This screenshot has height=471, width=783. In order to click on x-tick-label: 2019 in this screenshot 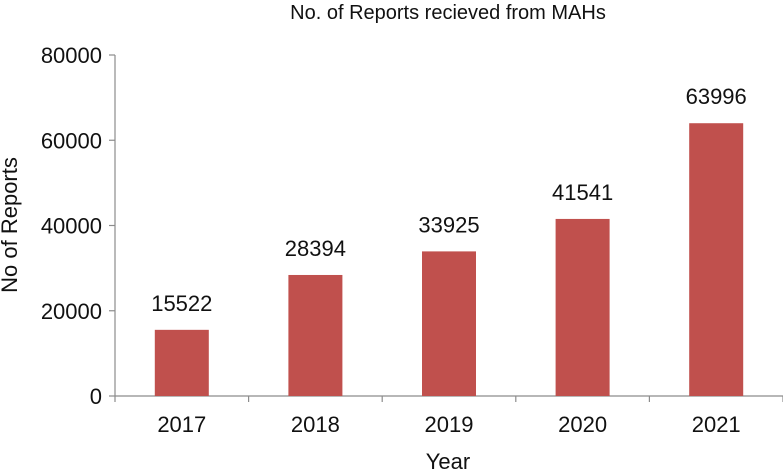, I will do `click(449, 424)`.